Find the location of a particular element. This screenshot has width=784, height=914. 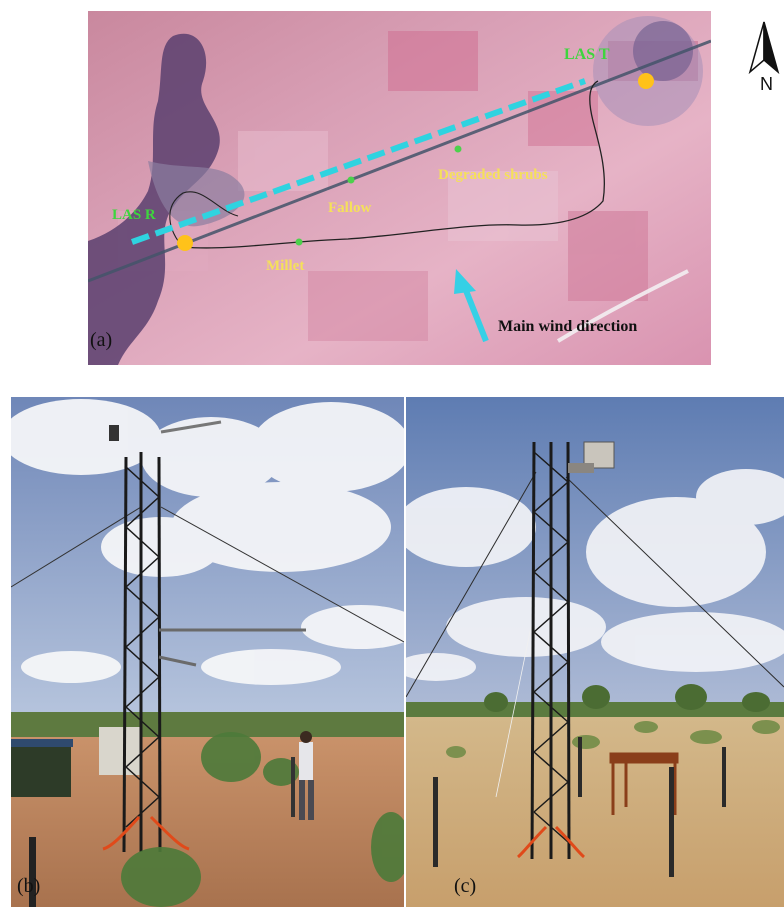

north-label: N is located at coordinates (766, 84).